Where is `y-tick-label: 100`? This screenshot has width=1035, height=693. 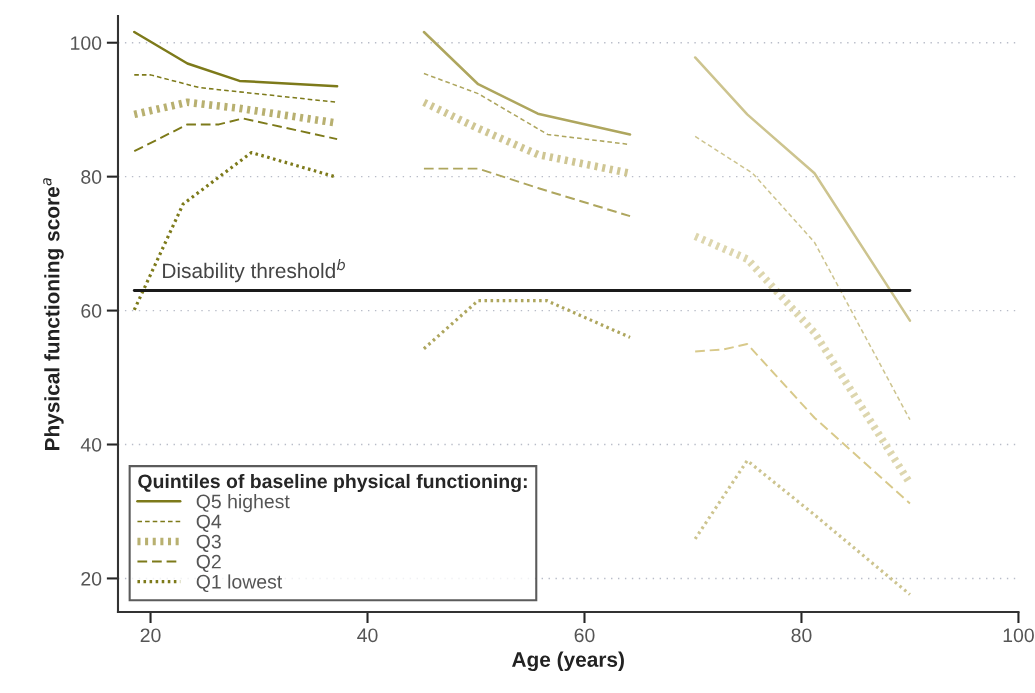
y-tick-label: 100 is located at coordinates (86, 43).